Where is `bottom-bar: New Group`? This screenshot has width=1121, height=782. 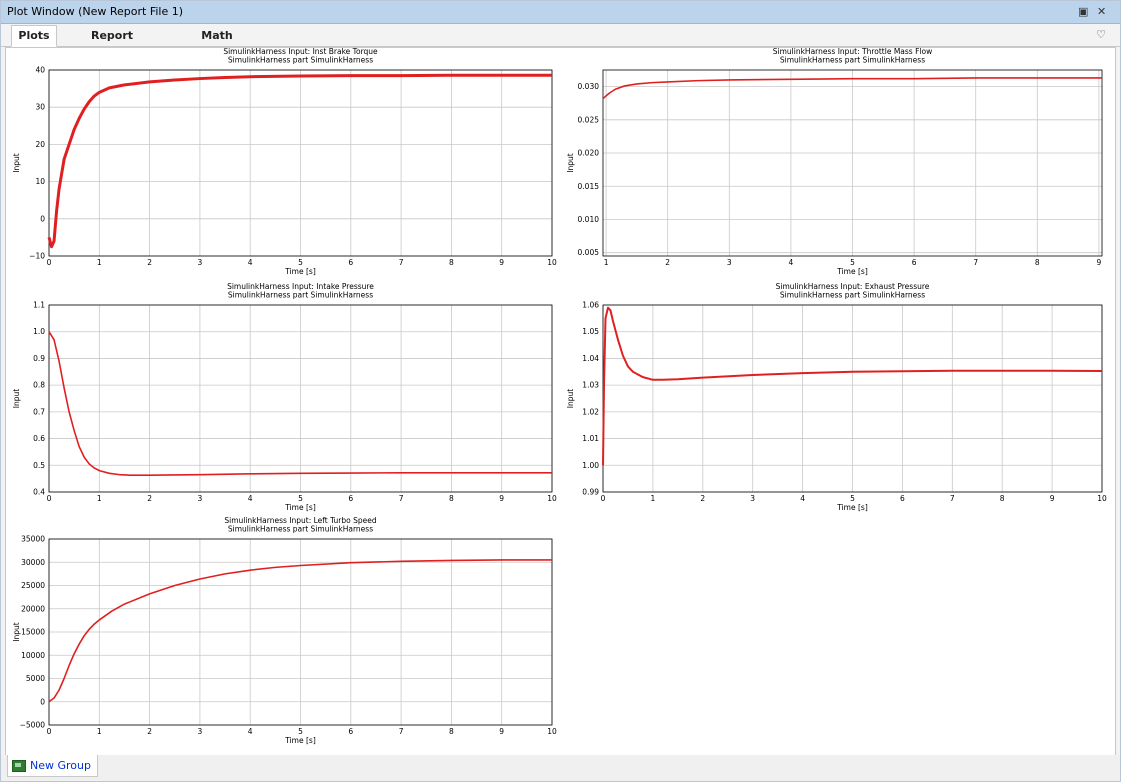
bottom-bar: New Group is located at coordinates (560, 768).